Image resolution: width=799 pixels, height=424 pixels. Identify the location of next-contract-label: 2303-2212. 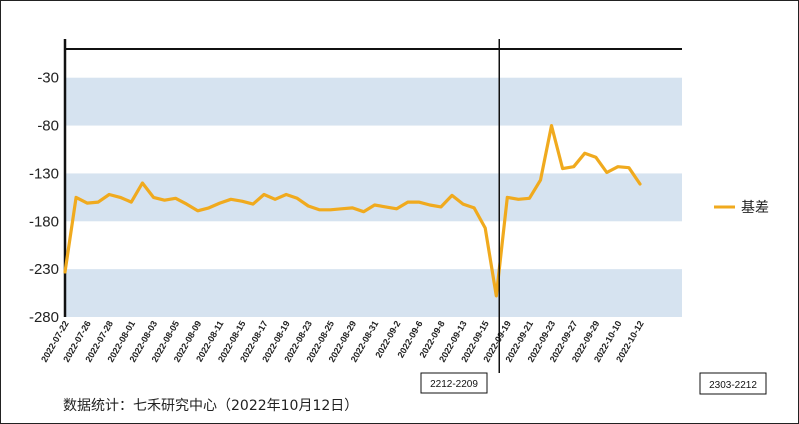
(733, 385).